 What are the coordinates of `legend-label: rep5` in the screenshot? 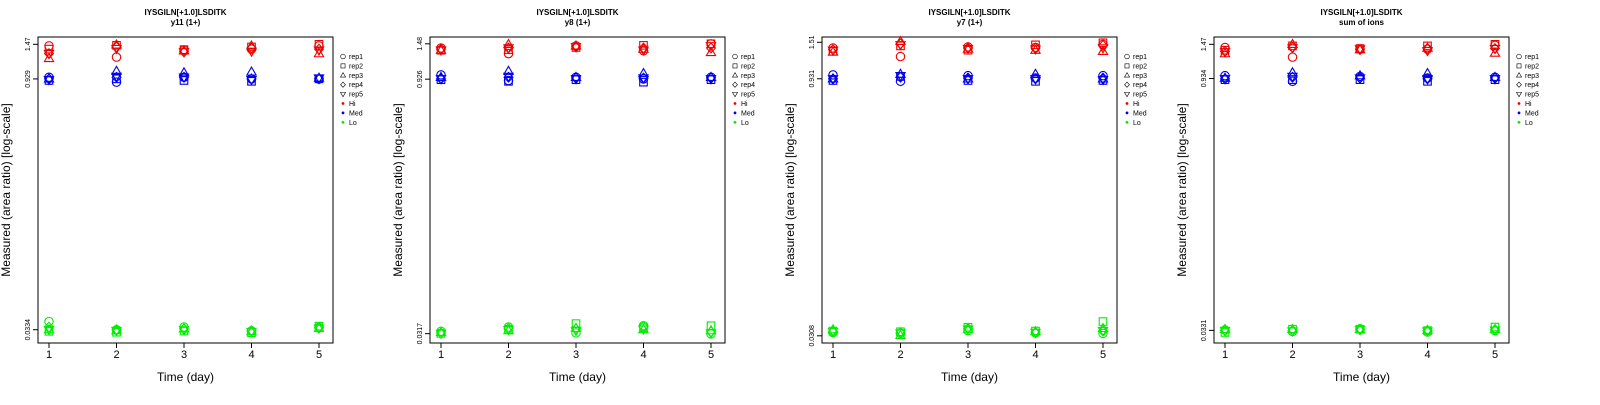 It's located at (1532, 95).